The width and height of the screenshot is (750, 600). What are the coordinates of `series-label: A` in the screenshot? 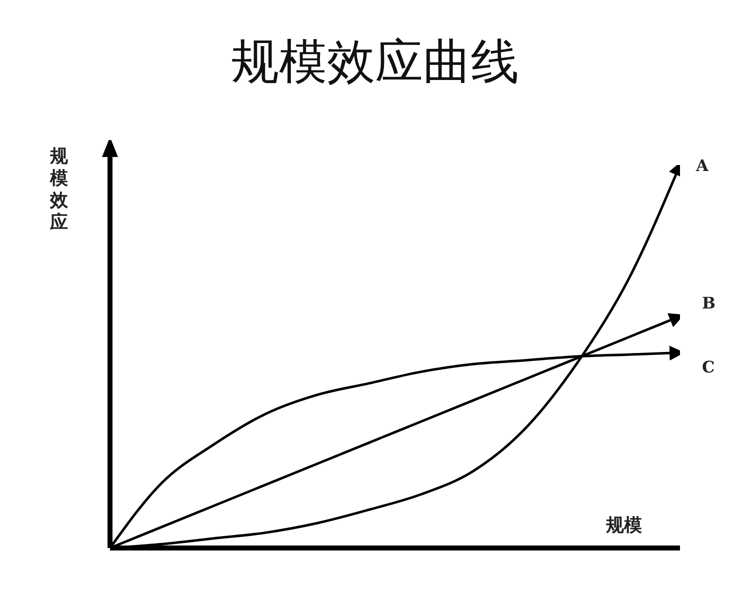 It's located at (702, 165).